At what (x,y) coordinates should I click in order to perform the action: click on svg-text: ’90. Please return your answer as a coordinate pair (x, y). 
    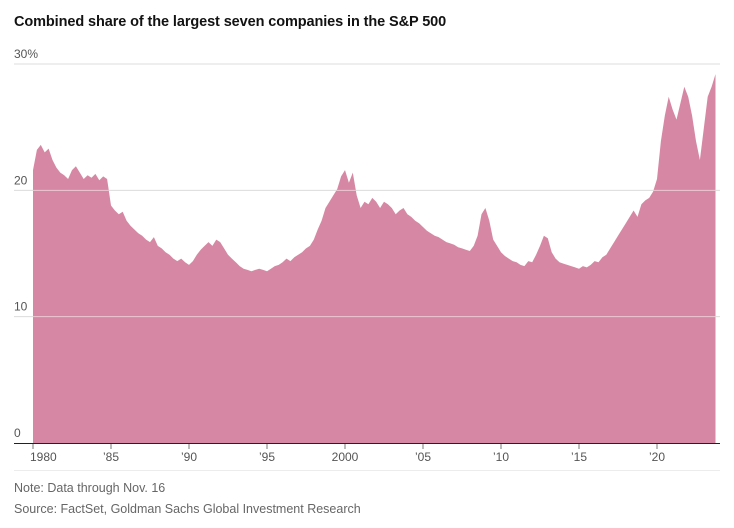
    Looking at the image, I should click on (189, 457).